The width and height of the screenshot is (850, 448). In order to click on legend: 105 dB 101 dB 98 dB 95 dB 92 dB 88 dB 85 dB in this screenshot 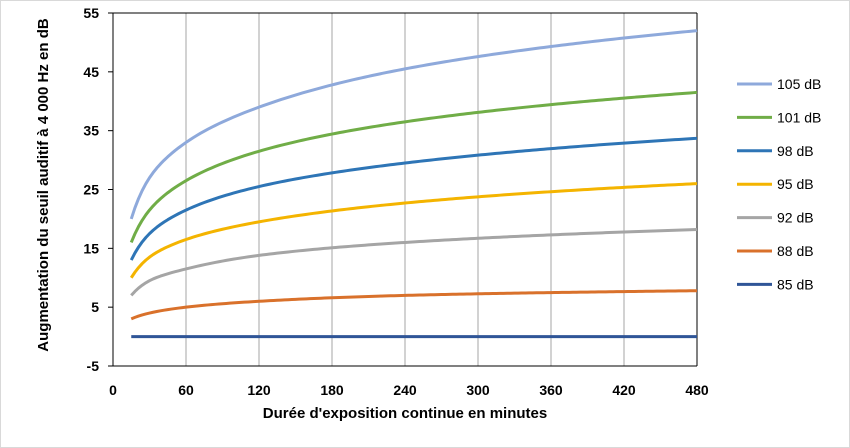, I will do `click(779, 184)`.